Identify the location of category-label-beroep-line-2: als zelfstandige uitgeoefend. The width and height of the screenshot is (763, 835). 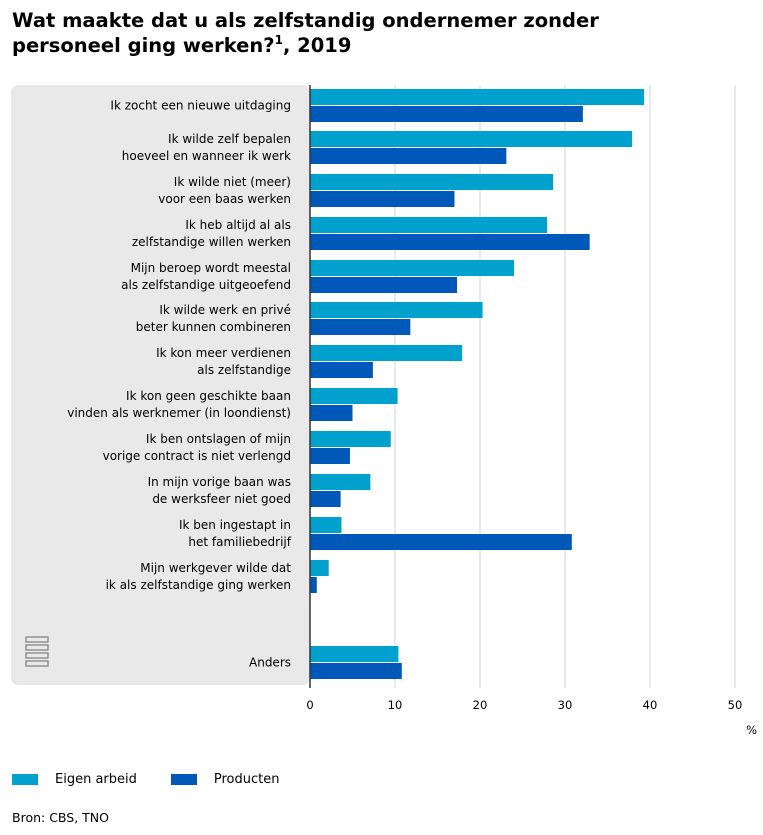
(206, 285).